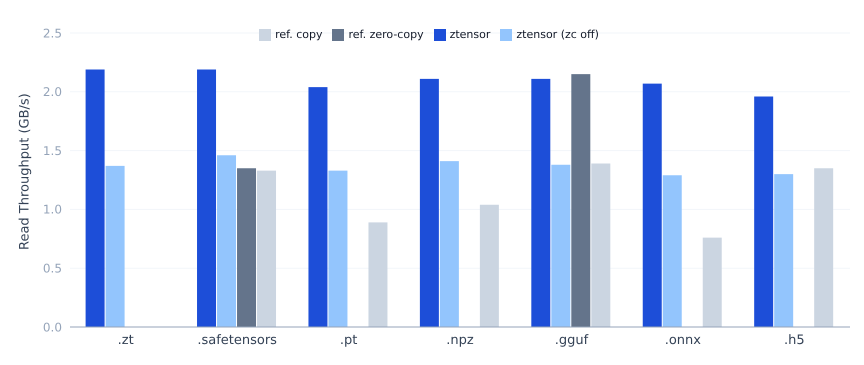 The image size is (864, 365). Describe the element at coordinates (571, 340) in the screenshot. I see `x-tick-label: .gguf` at that location.